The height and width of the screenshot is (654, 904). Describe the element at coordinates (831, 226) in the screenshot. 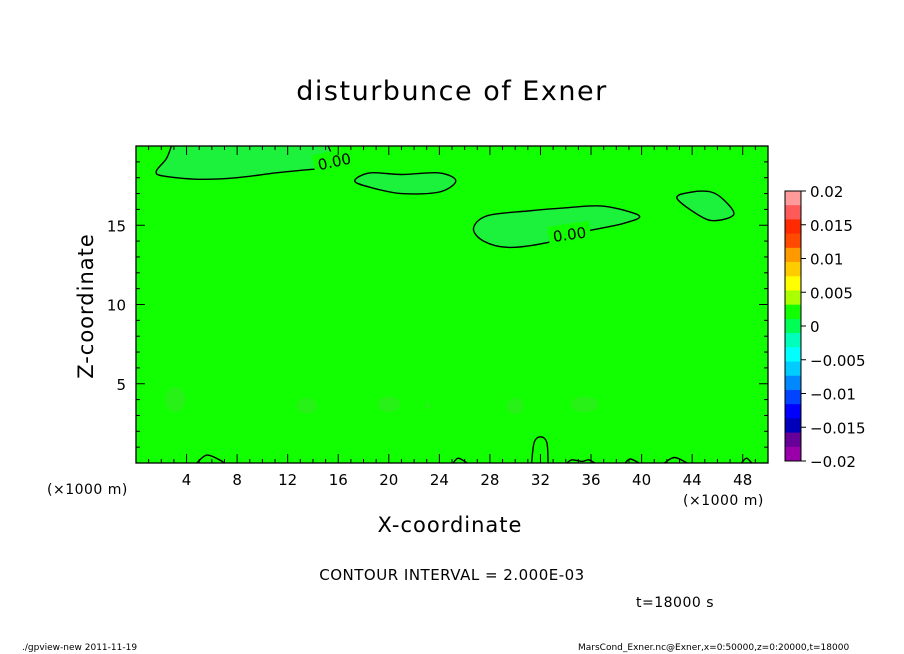

I see `colorbar-label: 0.015` at that location.